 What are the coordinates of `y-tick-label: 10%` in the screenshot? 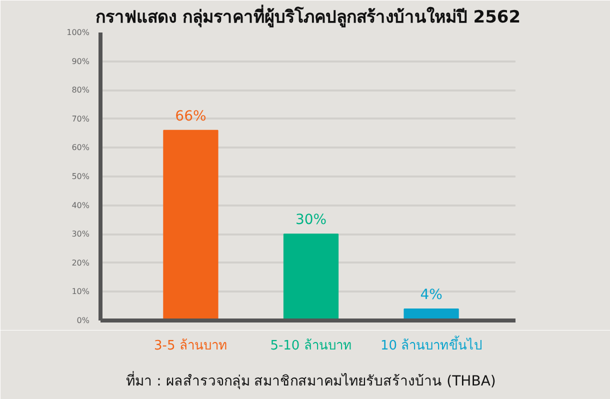 It's located at (81, 291).